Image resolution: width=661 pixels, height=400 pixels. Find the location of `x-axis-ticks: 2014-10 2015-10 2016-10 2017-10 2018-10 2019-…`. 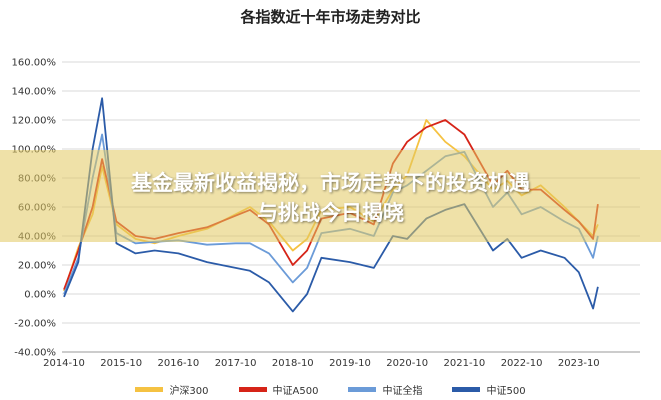

x-axis-ticks: 2014-10 2015-10 2016-10 2017-10 2018-10 2019-… is located at coordinates (341, 360).